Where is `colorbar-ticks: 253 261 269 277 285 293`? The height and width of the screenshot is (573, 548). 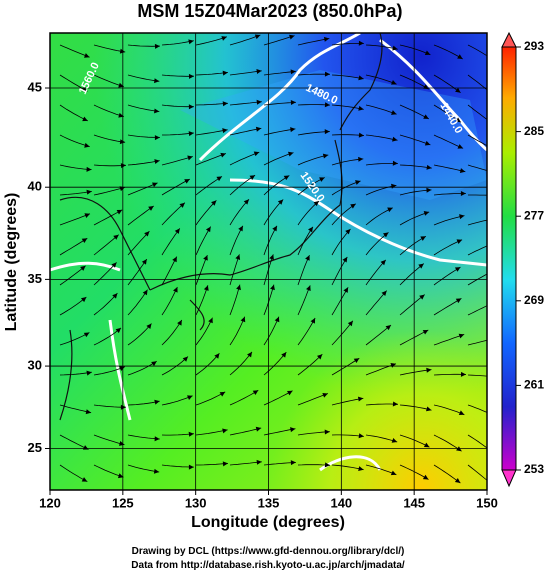
colorbar-ticks: 253 261 269 277 285 293 is located at coordinates (530, 257).